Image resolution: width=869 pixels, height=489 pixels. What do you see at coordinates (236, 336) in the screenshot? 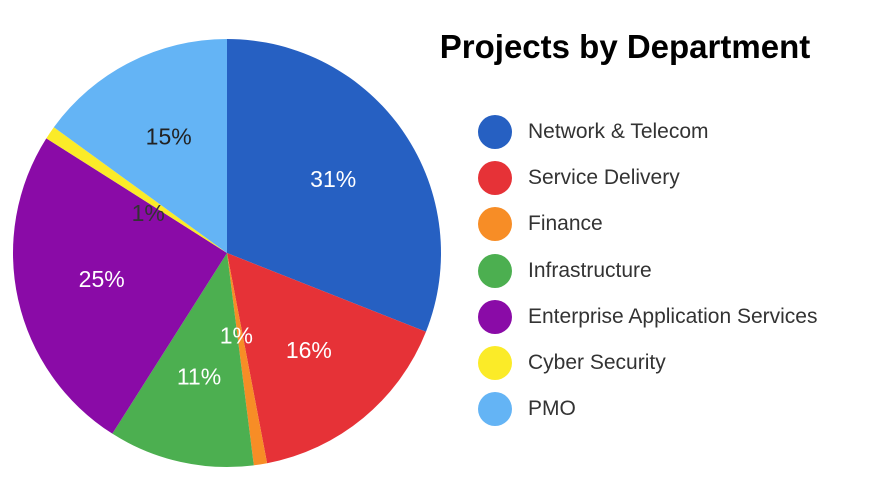
I see `slice-label-finance: 1%` at bounding box center [236, 336].